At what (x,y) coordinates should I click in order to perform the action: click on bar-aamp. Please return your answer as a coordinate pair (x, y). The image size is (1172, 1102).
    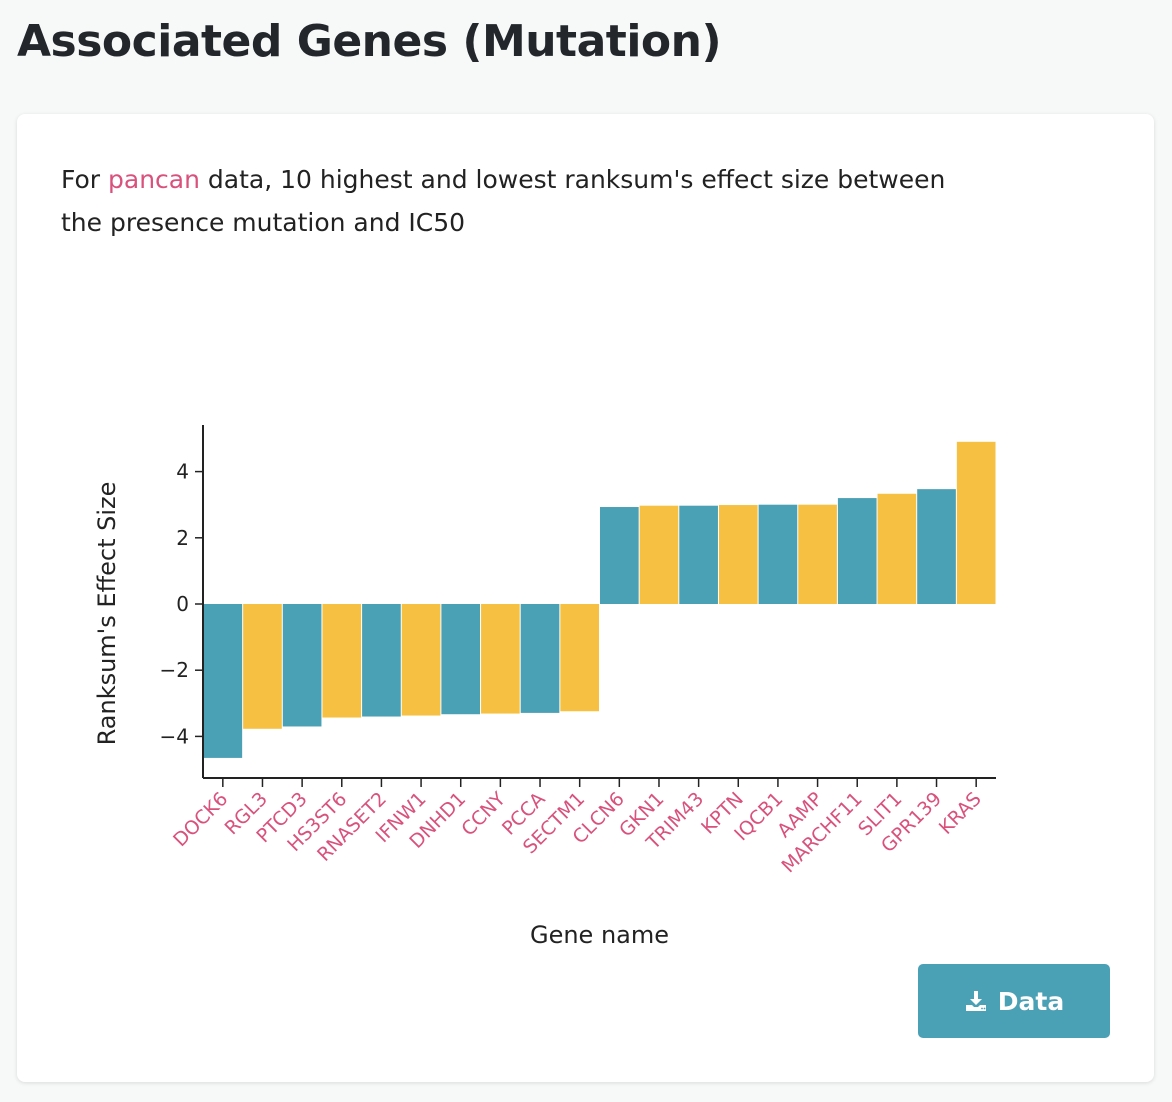
    Looking at the image, I should click on (817, 554).